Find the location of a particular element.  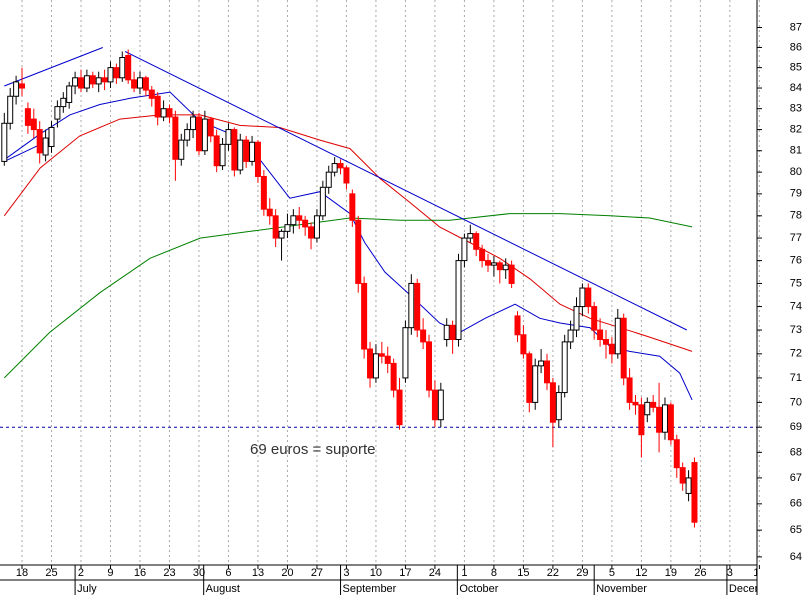

x-tick-label: 26 is located at coordinates (700, 573).